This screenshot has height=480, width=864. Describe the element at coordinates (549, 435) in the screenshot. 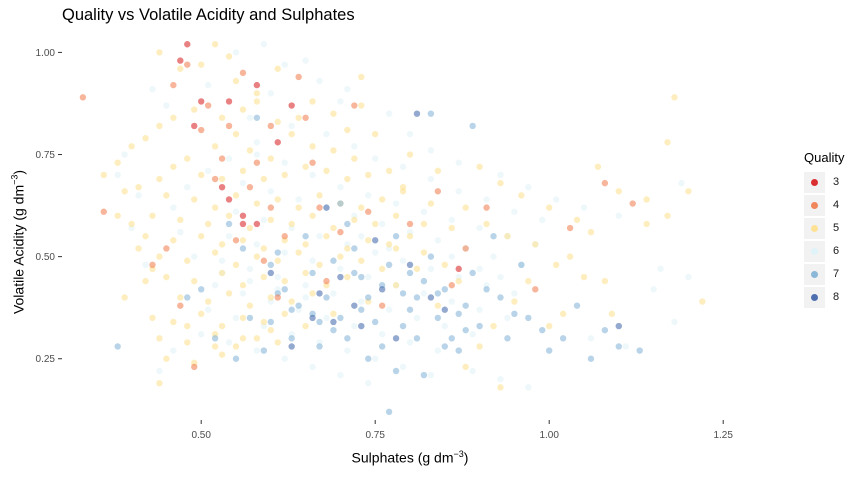

I see `x-tick-label: 1.00` at that location.